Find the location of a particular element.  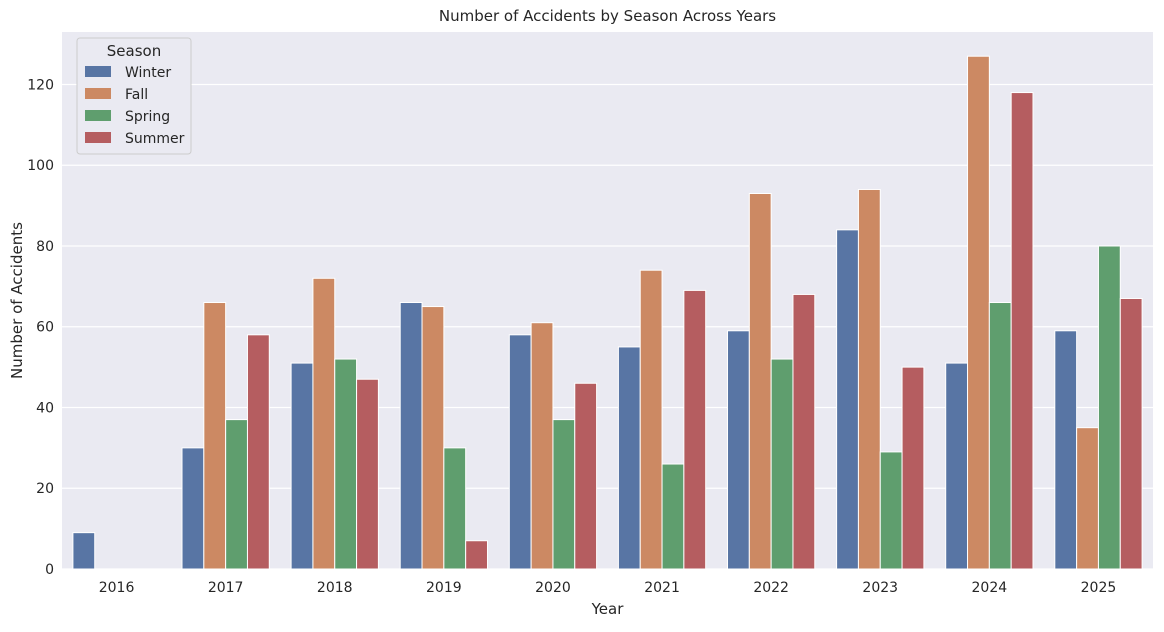

bar-spring-2023 is located at coordinates (891, 510).